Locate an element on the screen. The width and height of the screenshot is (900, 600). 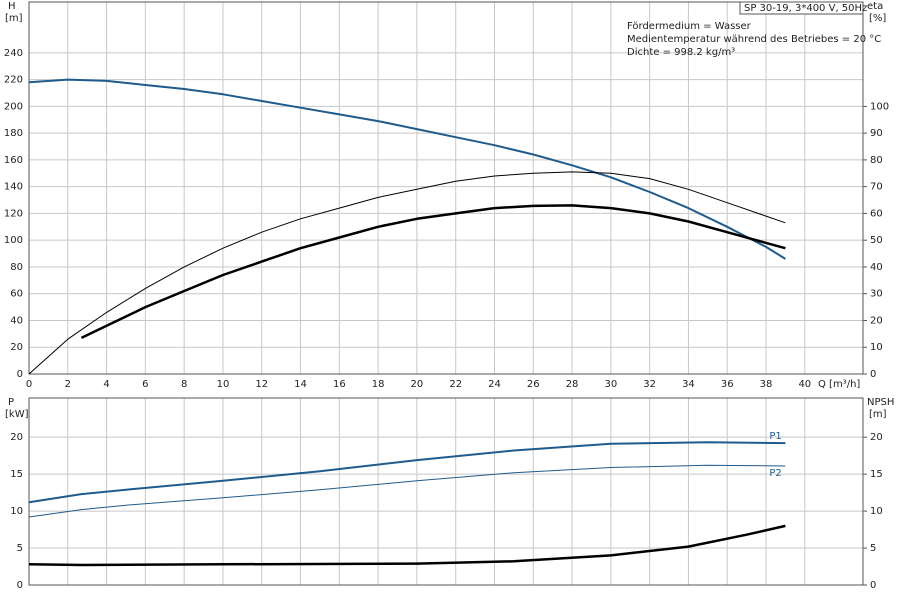
title-box is located at coordinates (801, 8).